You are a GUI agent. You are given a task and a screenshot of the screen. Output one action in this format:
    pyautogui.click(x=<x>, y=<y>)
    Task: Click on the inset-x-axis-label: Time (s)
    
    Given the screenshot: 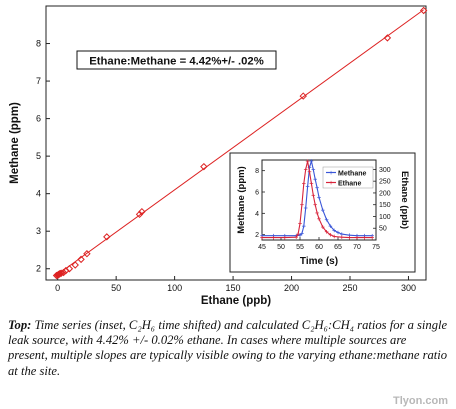 What is the action you would take?
    pyautogui.click(x=319, y=261)
    